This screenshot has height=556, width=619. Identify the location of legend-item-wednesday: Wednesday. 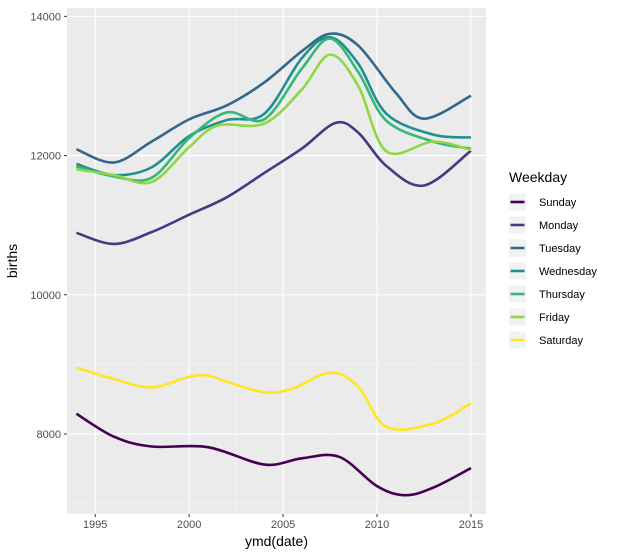
(553, 271).